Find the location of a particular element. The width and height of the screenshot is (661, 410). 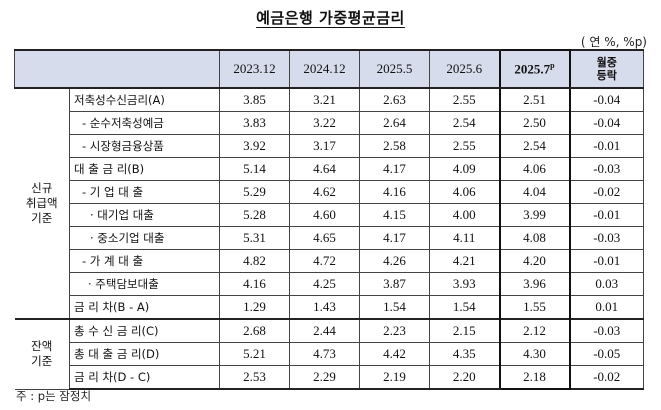

provisional-mark: p is located at coordinates (552, 65).